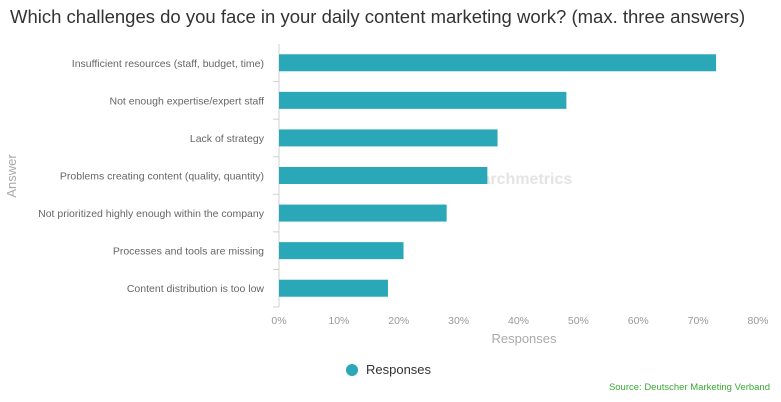  Describe the element at coordinates (399, 369) in the screenshot. I see `legend-label: Responses` at that location.